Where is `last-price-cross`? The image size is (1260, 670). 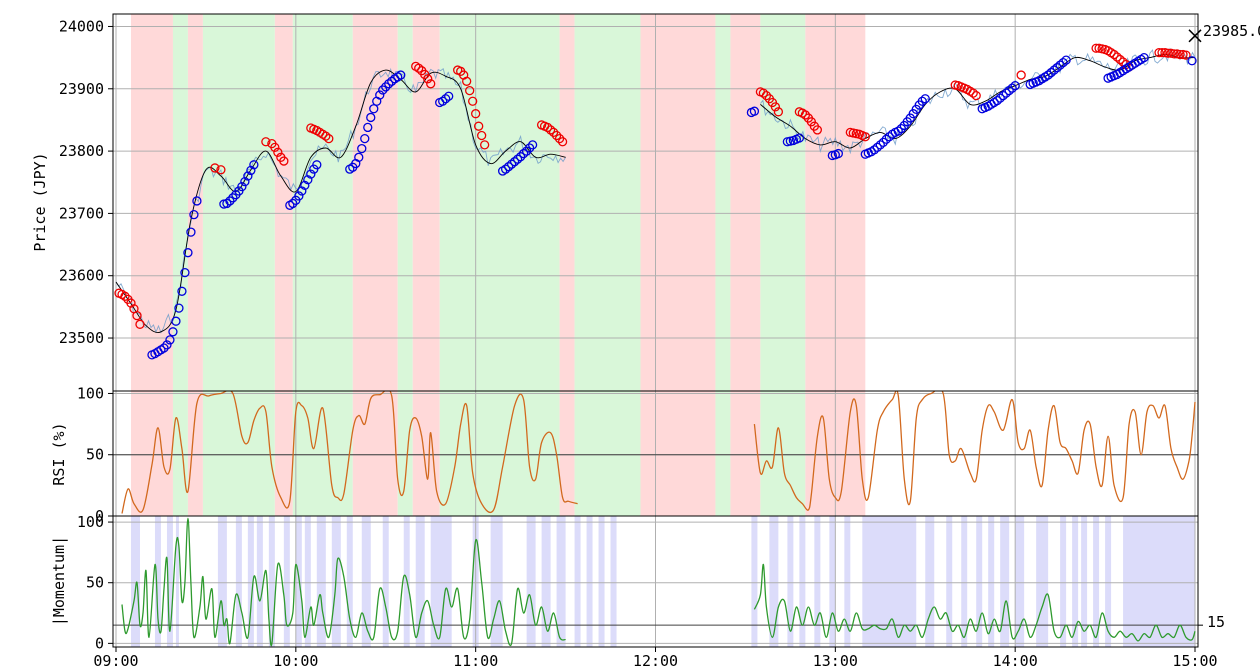
last-price-cross is located at coordinates (1195, 36).